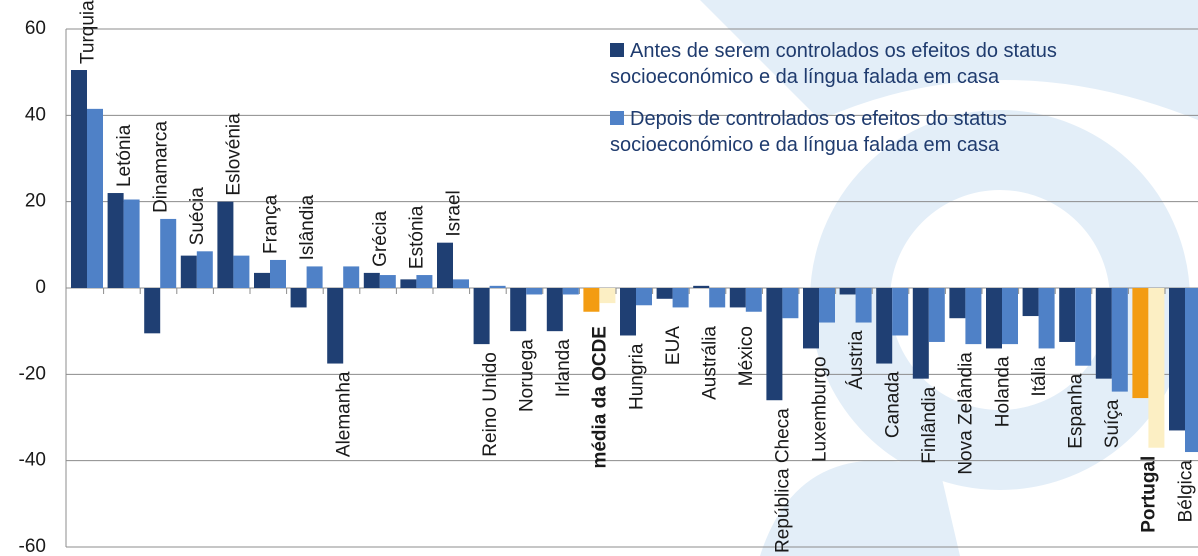 The height and width of the screenshot is (556, 1198). Describe the element at coordinates (32, 460) in the screenshot. I see `y-tick-label: -40` at that location.